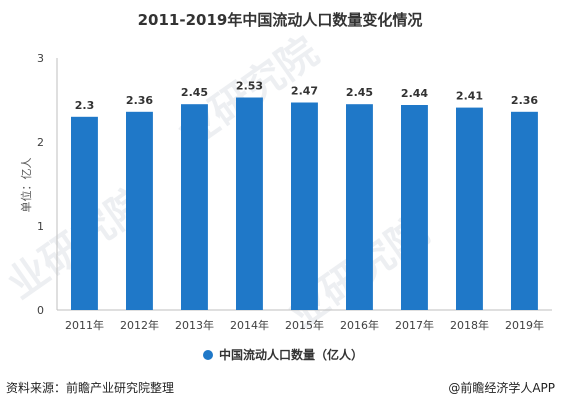  I want to click on bar-value-label: 2.44, so click(414, 93).